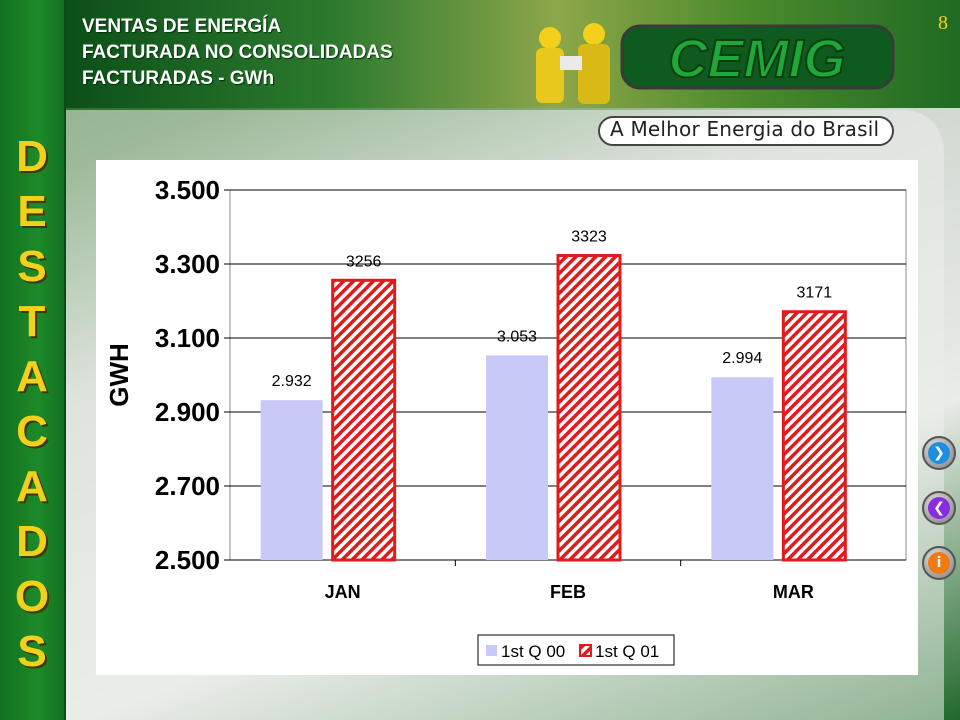 The width and height of the screenshot is (960, 720). I want to click on sidebar-letter: E, so click(32, 211).